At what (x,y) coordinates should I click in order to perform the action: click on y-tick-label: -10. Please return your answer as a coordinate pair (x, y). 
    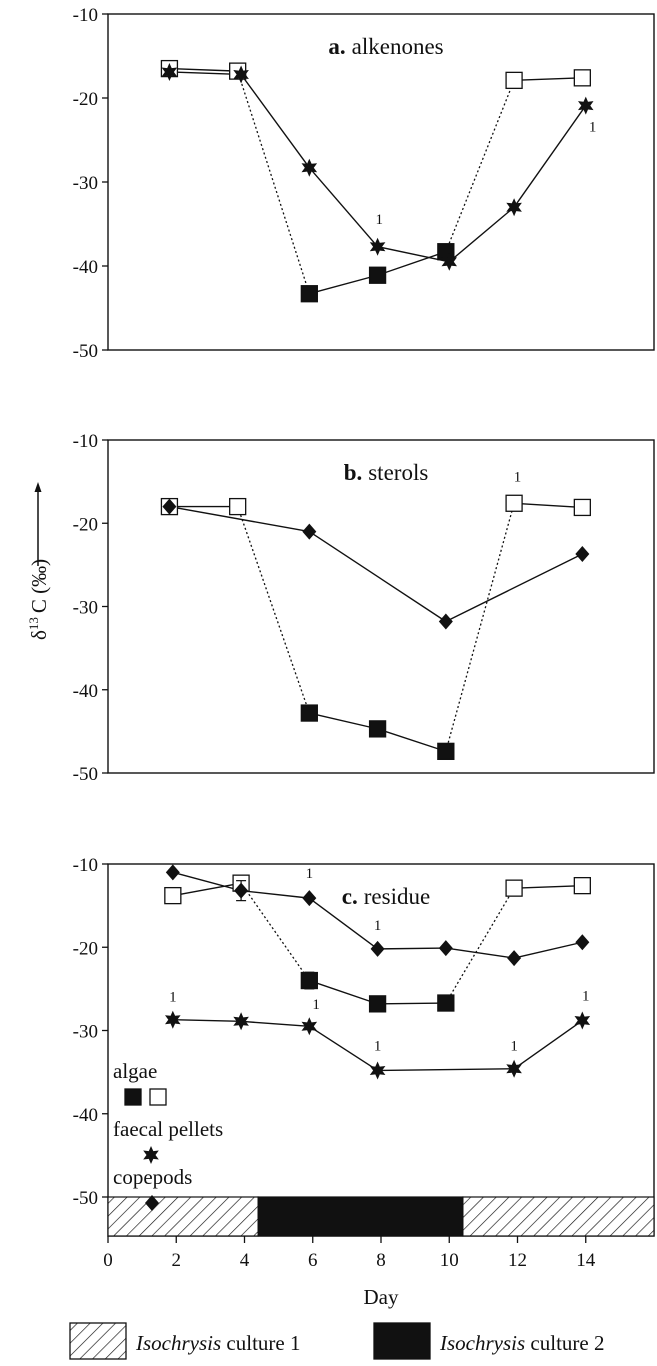
    Looking at the image, I should click on (85, 441).